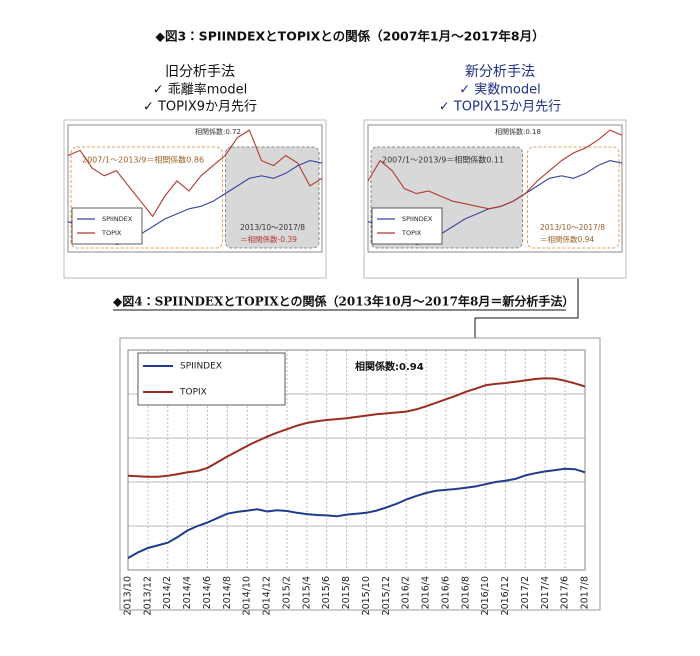  What do you see at coordinates (443, 160) in the screenshot?
I see `annotation: 2007/1～2013/9＝相関係数0.11` at bounding box center [443, 160].